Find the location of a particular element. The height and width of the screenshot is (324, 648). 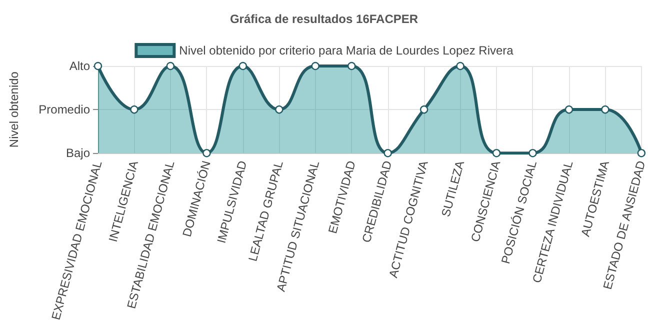

category-label: Bajo is located at coordinates (78, 153).